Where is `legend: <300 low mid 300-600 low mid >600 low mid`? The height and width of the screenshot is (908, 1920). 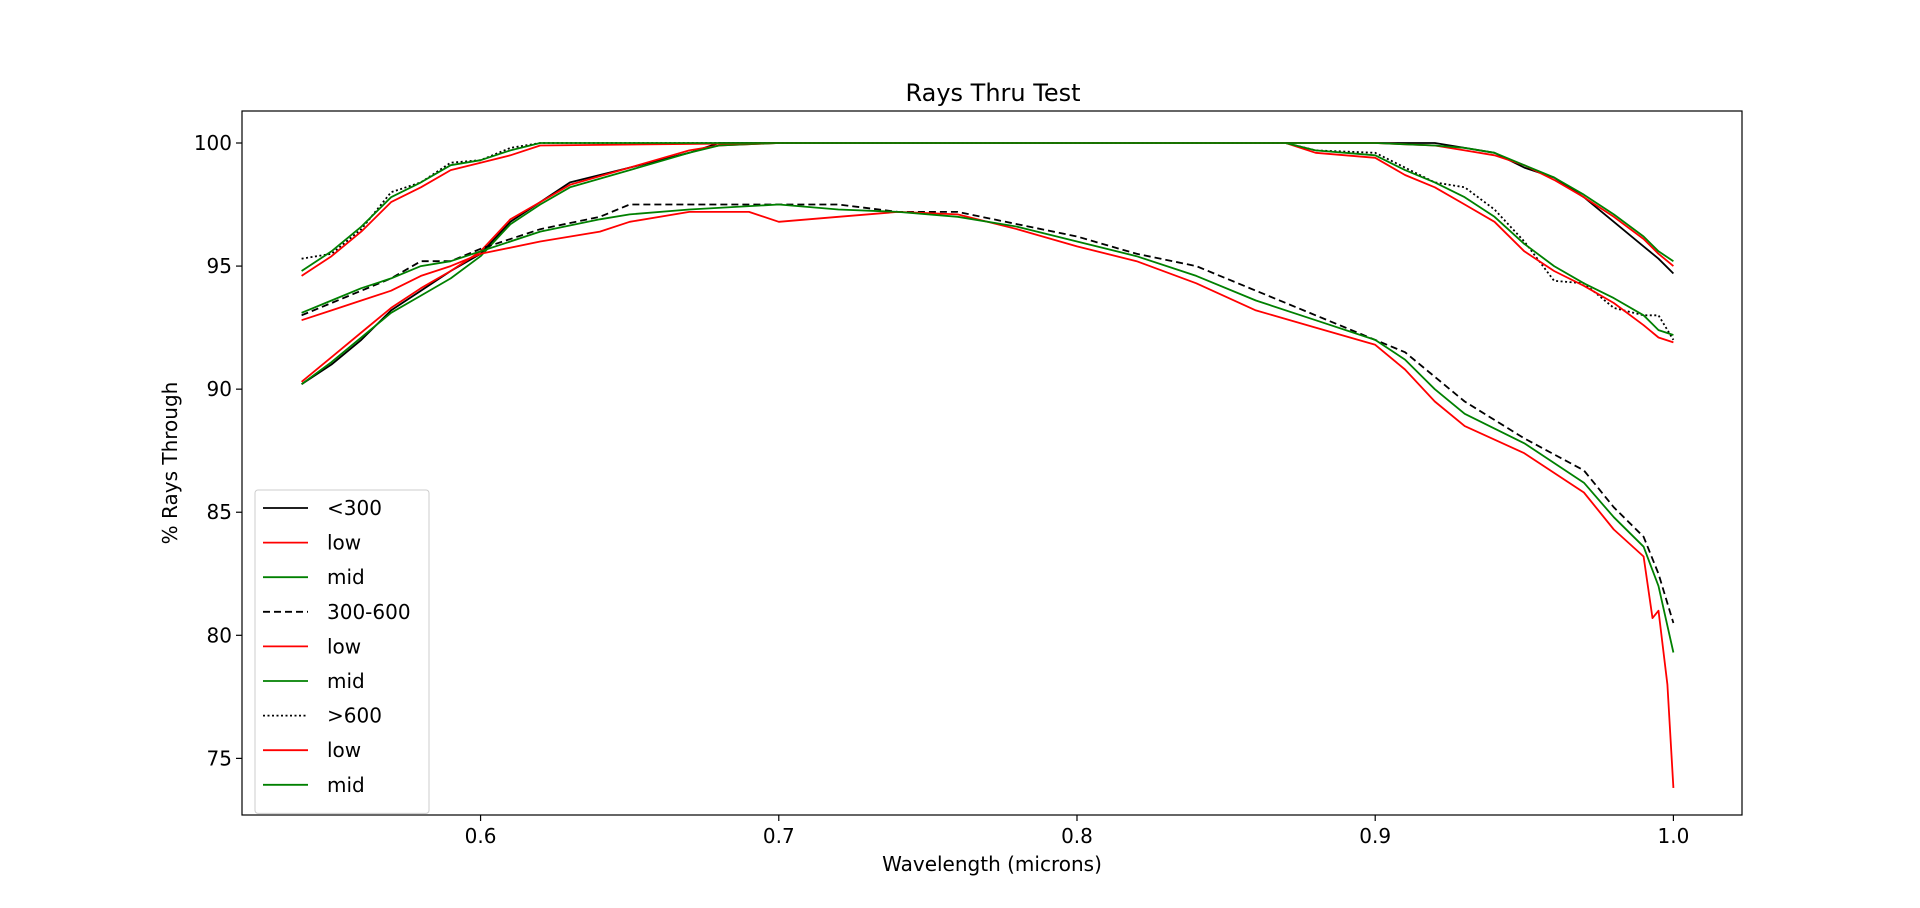 legend: <300 low mid 300-600 low mid >600 low mid is located at coordinates (342, 651).